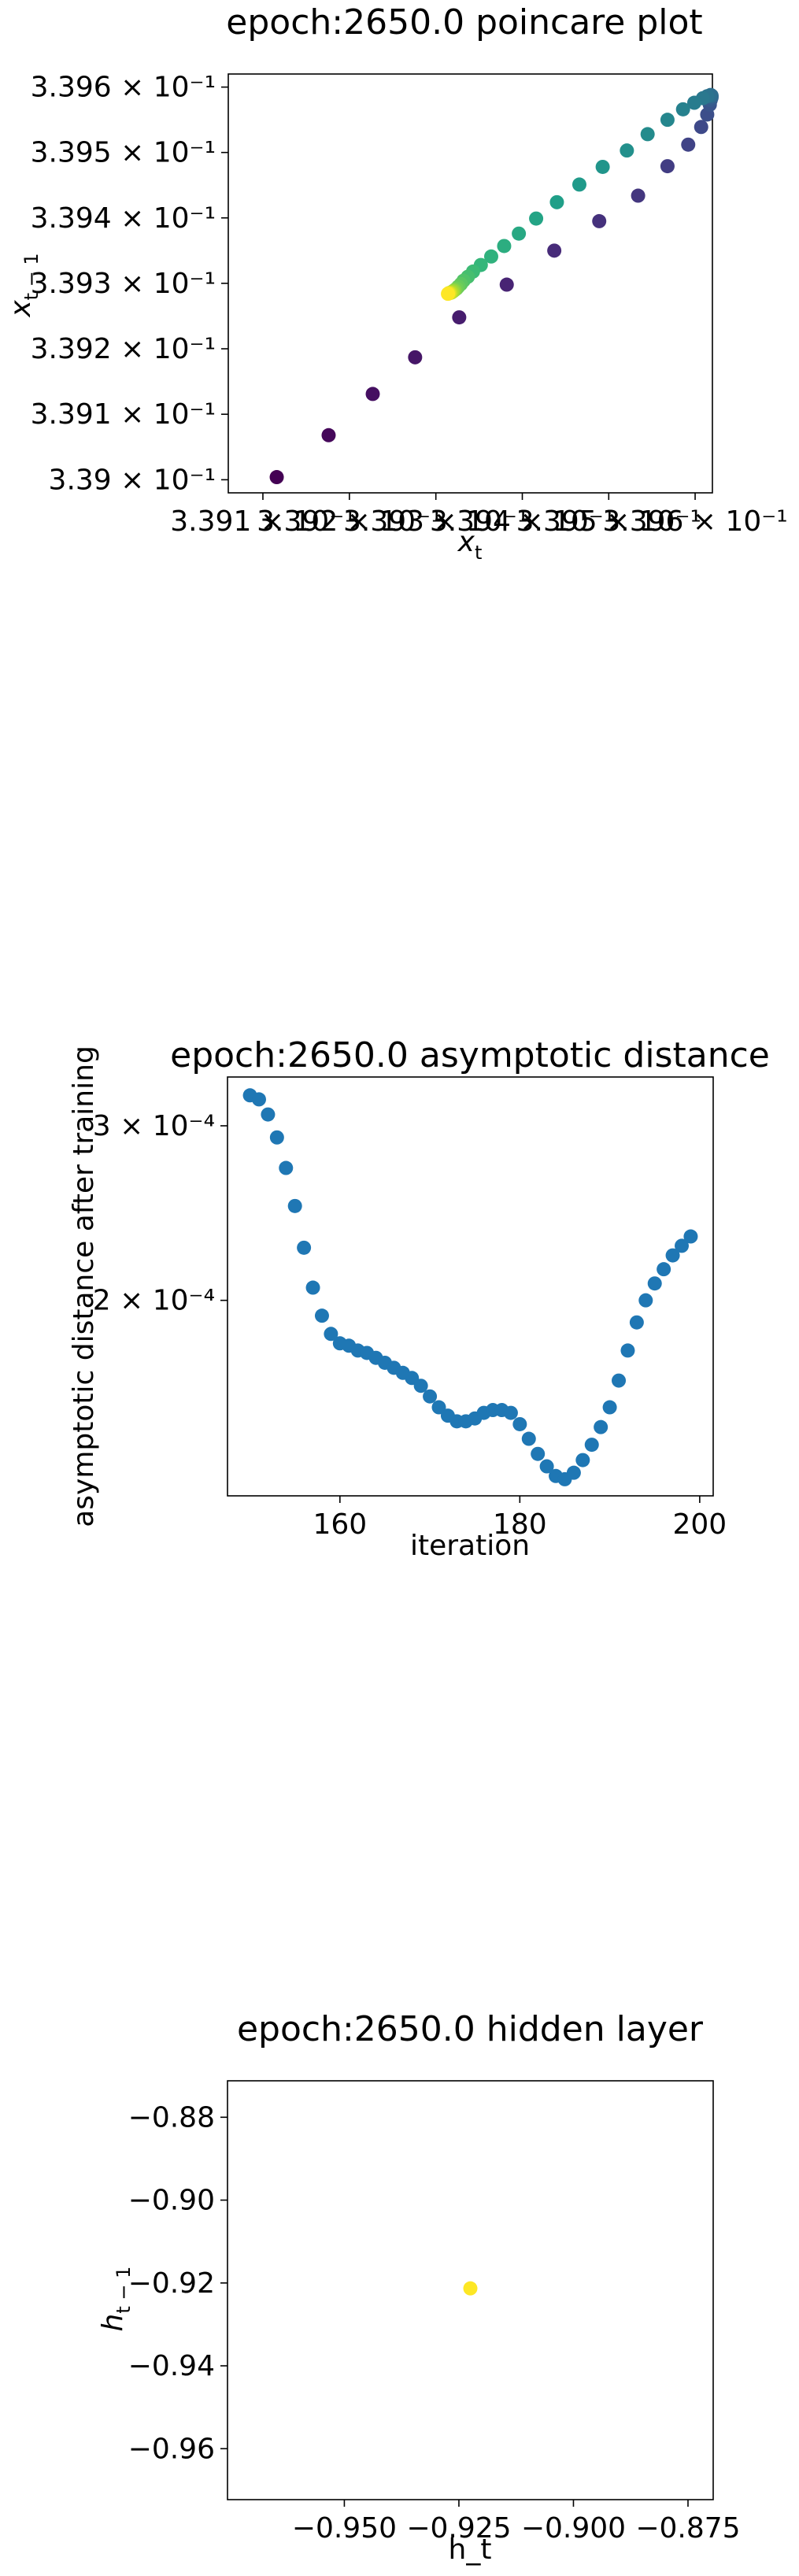 Image resolution: width=799 pixels, height=2576 pixels. I want to click on poincare-points, so click(494, 286).